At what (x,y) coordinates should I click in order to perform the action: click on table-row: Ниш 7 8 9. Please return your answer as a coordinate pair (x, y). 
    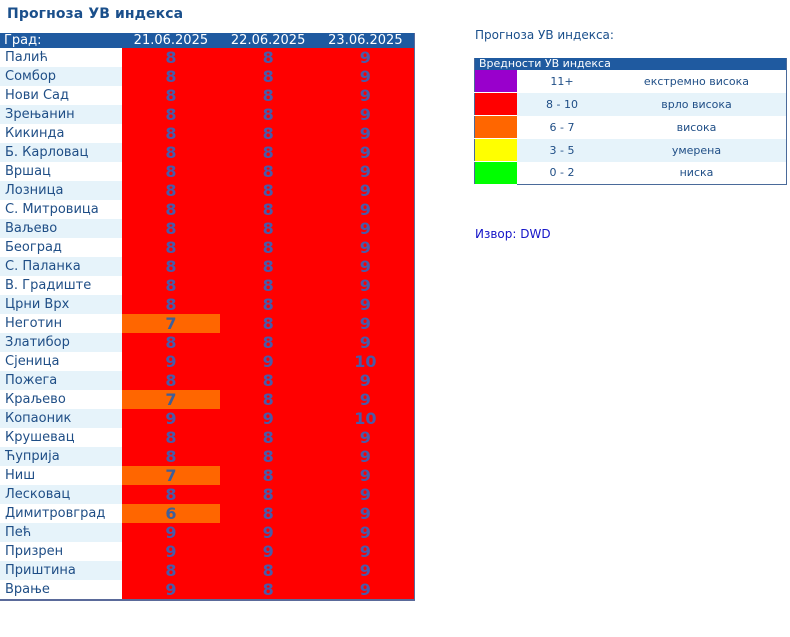
    Looking at the image, I should click on (207, 475).